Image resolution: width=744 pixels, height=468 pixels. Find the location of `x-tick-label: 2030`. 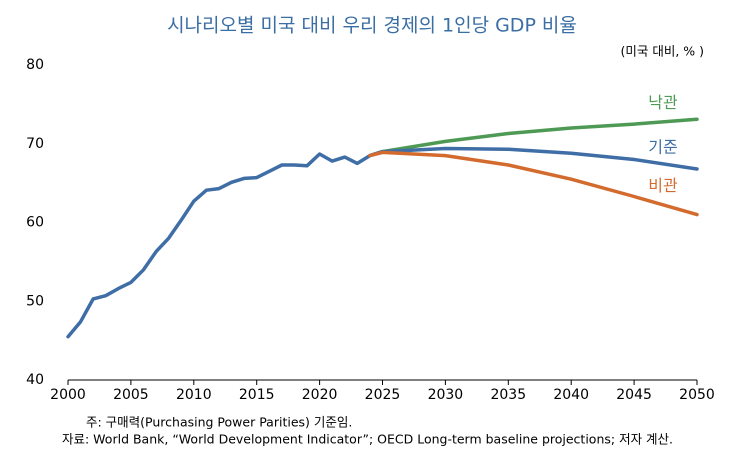

x-tick-label: 2030 is located at coordinates (446, 395).